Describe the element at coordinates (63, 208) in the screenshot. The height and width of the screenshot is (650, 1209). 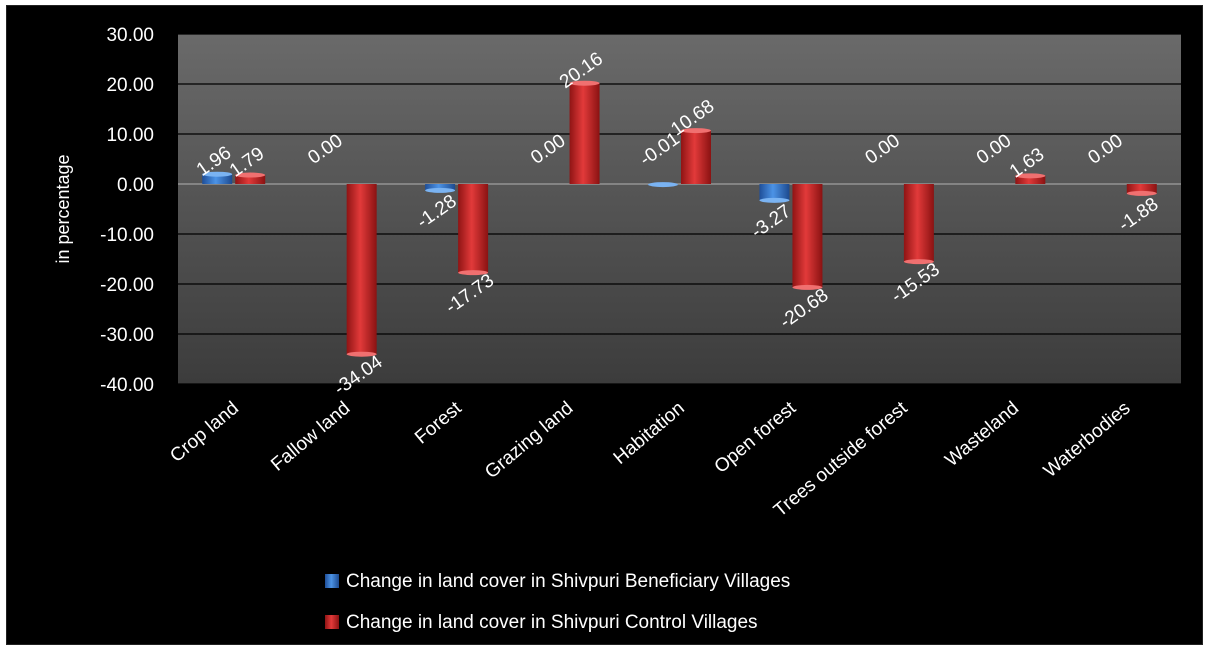
I see `y-axis-label: in percentage` at that location.